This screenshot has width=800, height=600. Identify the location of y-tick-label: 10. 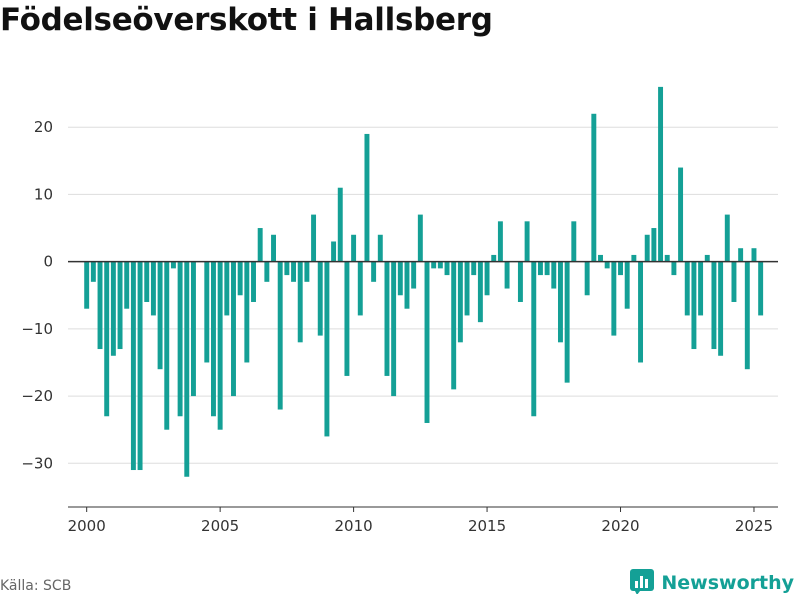
(43, 194).